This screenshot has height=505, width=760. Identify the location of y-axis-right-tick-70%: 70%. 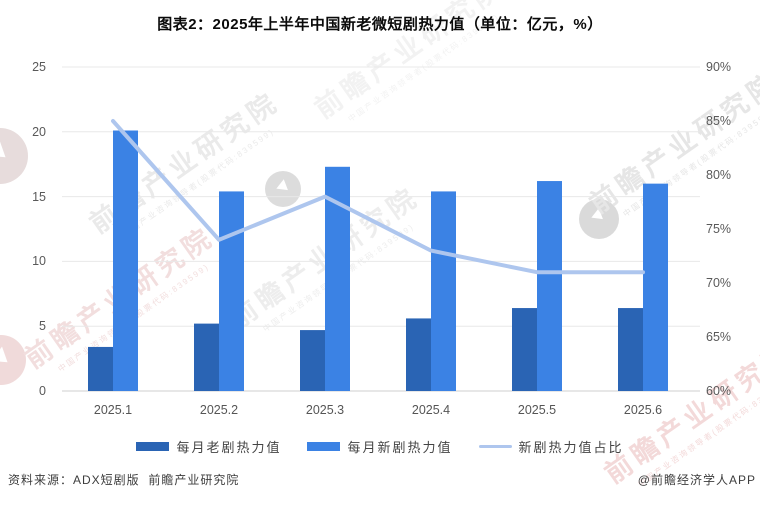
(719, 283).